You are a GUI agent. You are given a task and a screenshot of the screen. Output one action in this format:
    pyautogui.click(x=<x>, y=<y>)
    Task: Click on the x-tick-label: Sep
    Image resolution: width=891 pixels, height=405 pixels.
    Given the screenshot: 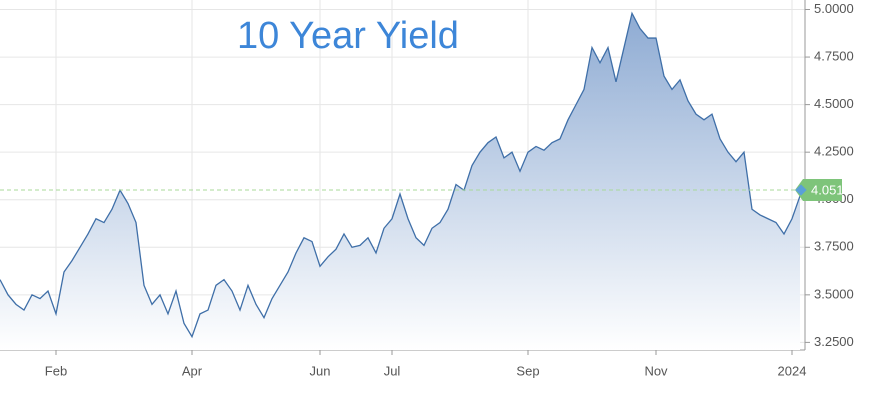 What is the action you would take?
    pyautogui.click(x=527, y=370)
    